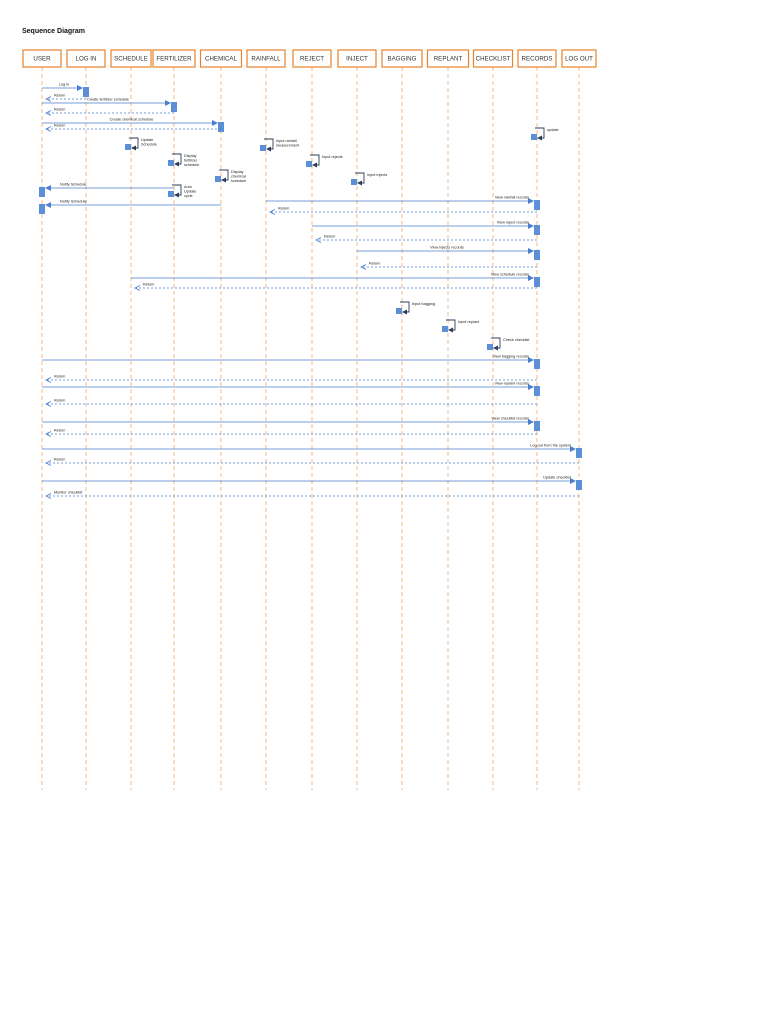 The image size is (768, 1024). I want to click on message-view-reject-records-18: View reject records, so click(426, 228).